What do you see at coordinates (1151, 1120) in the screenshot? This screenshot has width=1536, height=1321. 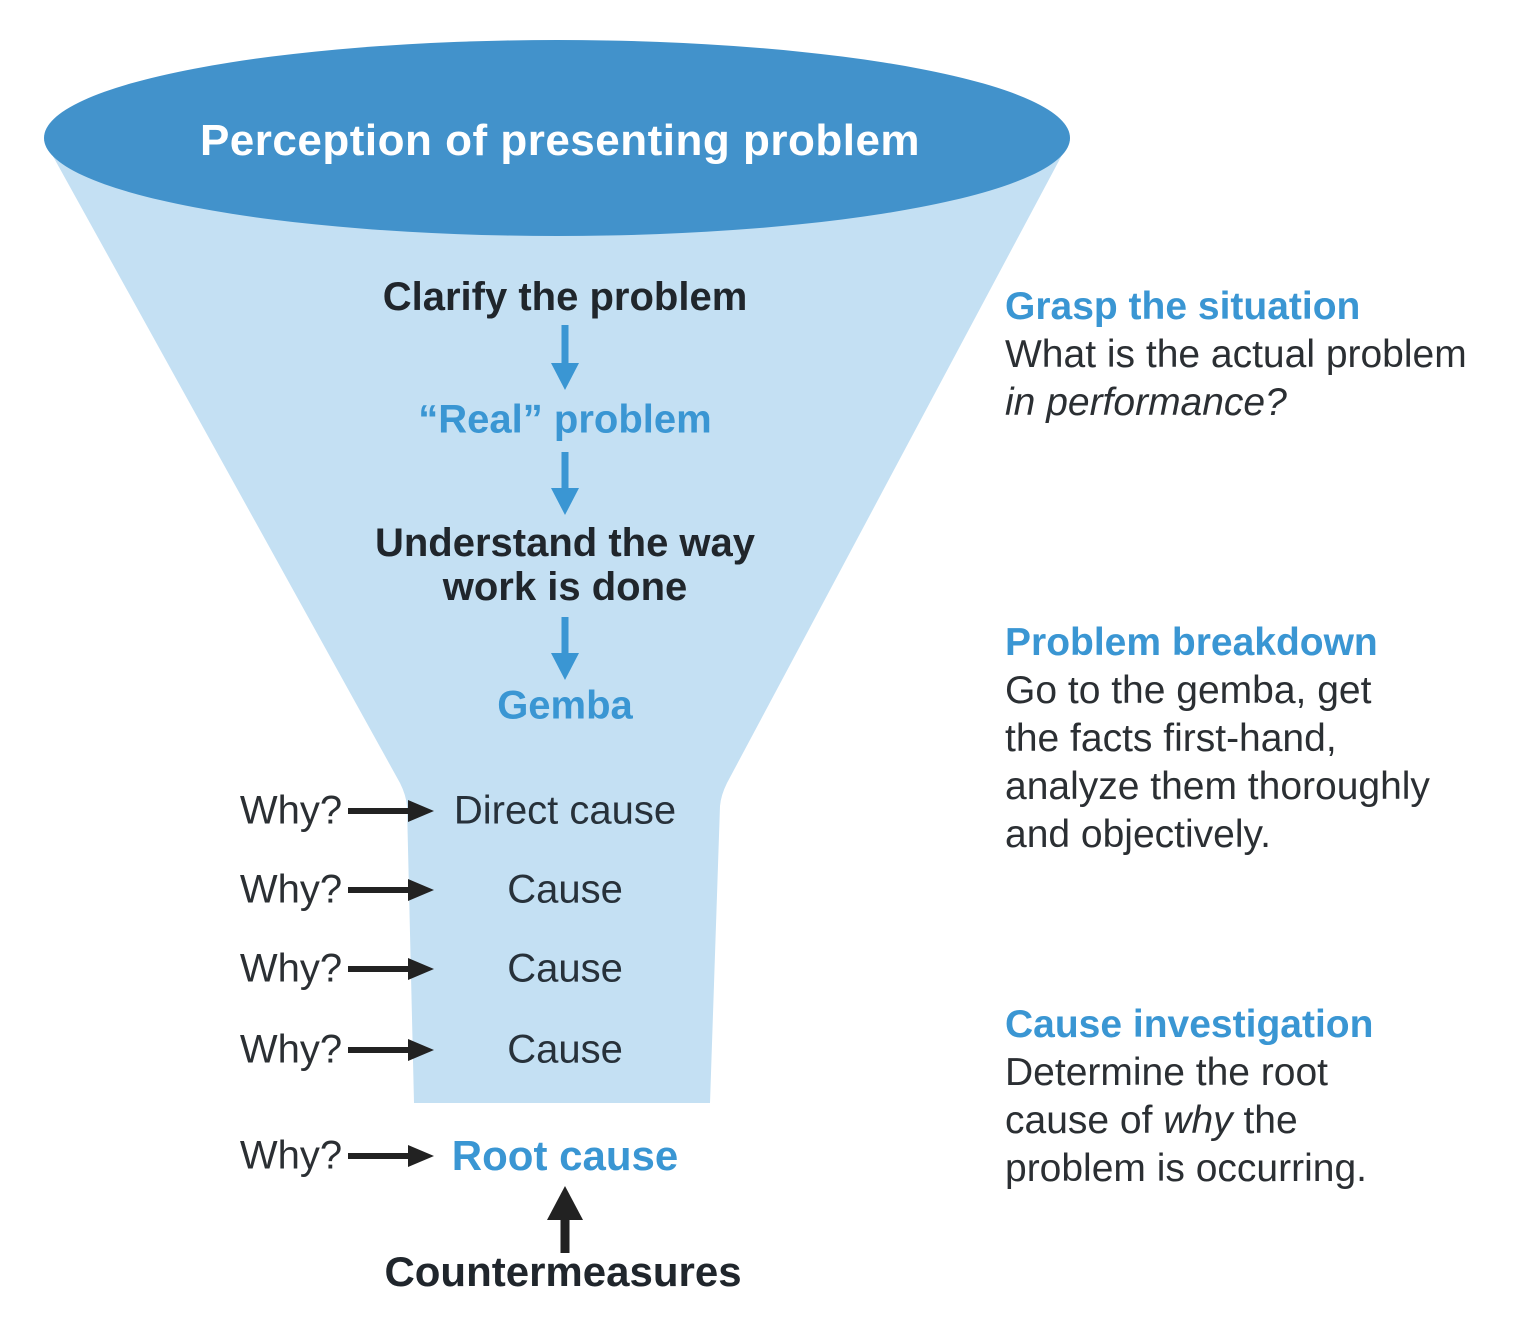 I see `annotation-line: cause of why the` at bounding box center [1151, 1120].